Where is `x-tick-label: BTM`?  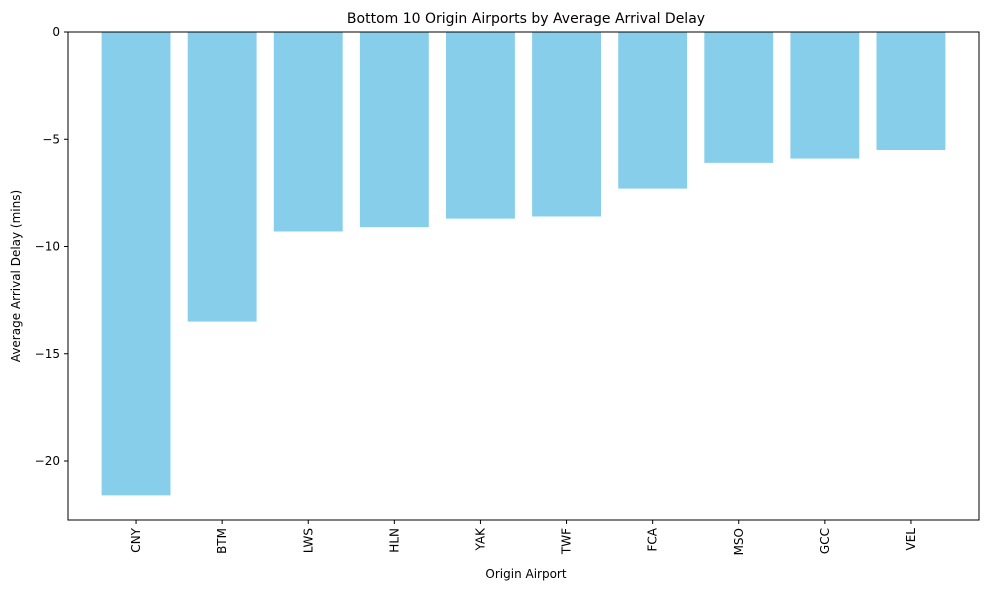 x-tick-label: BTM is located at coordinates (222, 541).